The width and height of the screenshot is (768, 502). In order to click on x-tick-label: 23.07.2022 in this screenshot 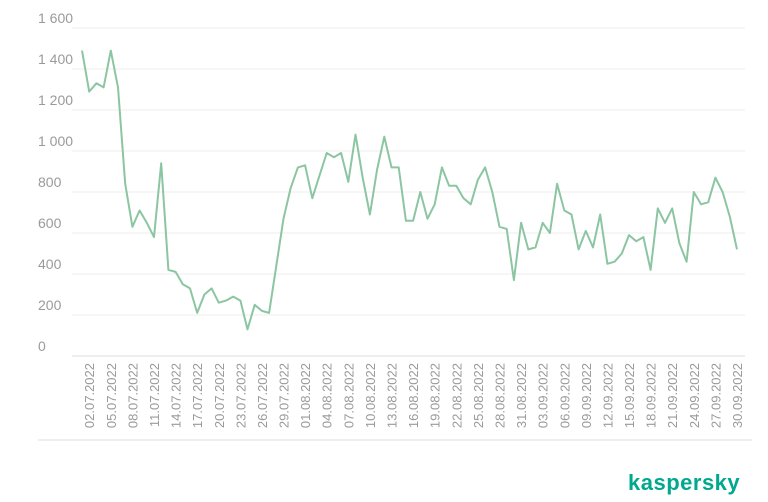, I will do `click(240, 395)`.